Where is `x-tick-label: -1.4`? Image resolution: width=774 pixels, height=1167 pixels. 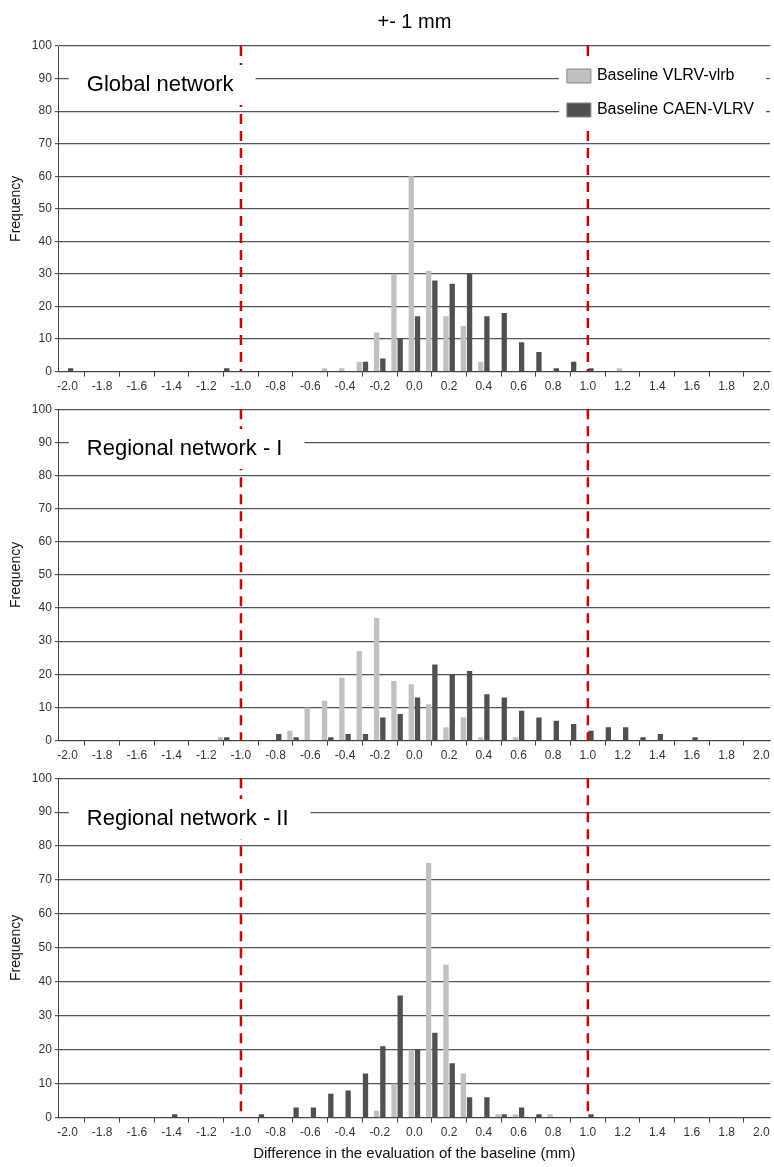
x-tick-label: -1.4 is located at coordinates (172, 386).